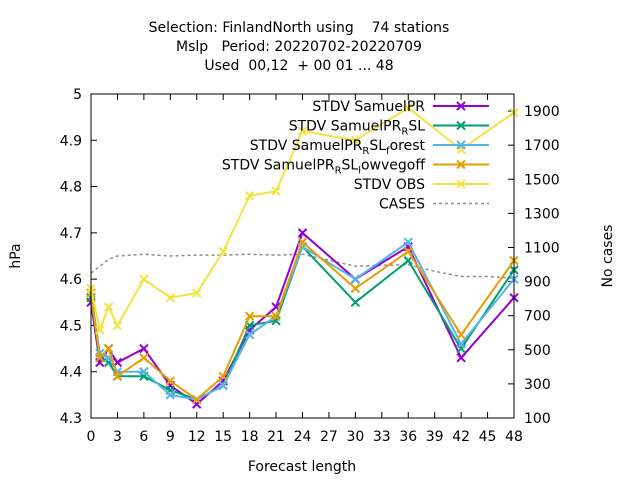 Image resolution: width=640 pixels, height=484 pixels. I want to click on x-tick-label: 0, so click(91, 437).